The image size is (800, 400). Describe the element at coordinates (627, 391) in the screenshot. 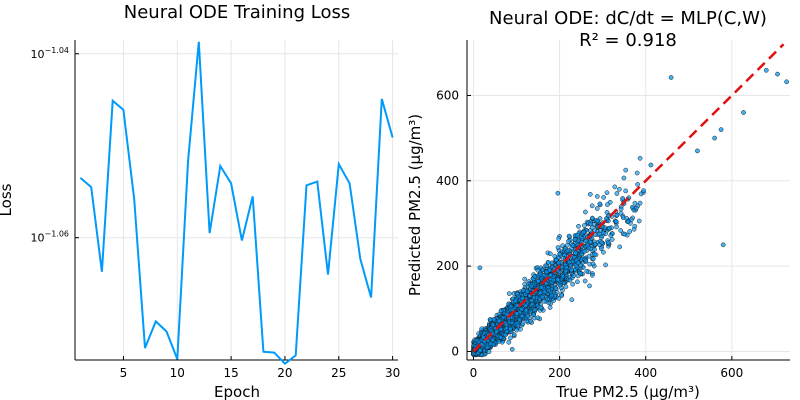

I see `scatter-x-axis-label: True PM2.5 (μg/m³)` at that location.